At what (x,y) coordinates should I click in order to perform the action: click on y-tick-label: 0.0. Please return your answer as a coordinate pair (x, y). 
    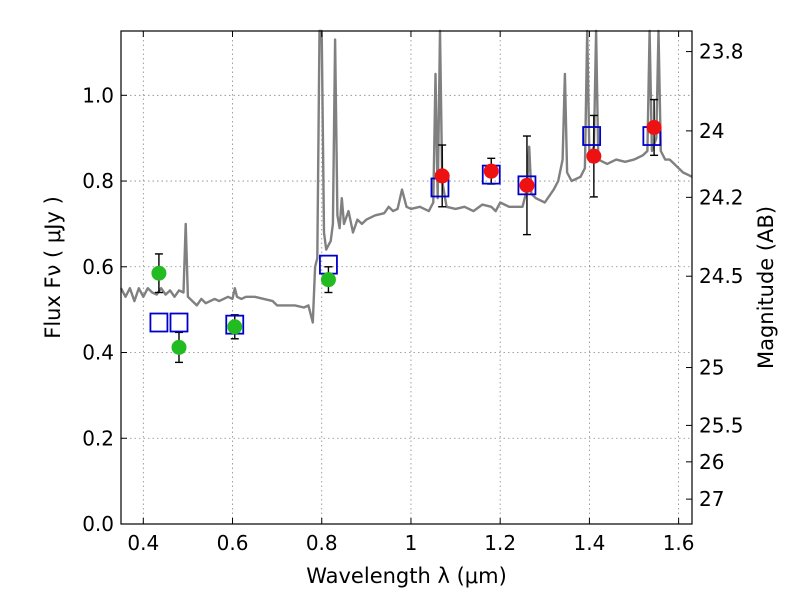
    Looking at the image, I should click on (98, 524).